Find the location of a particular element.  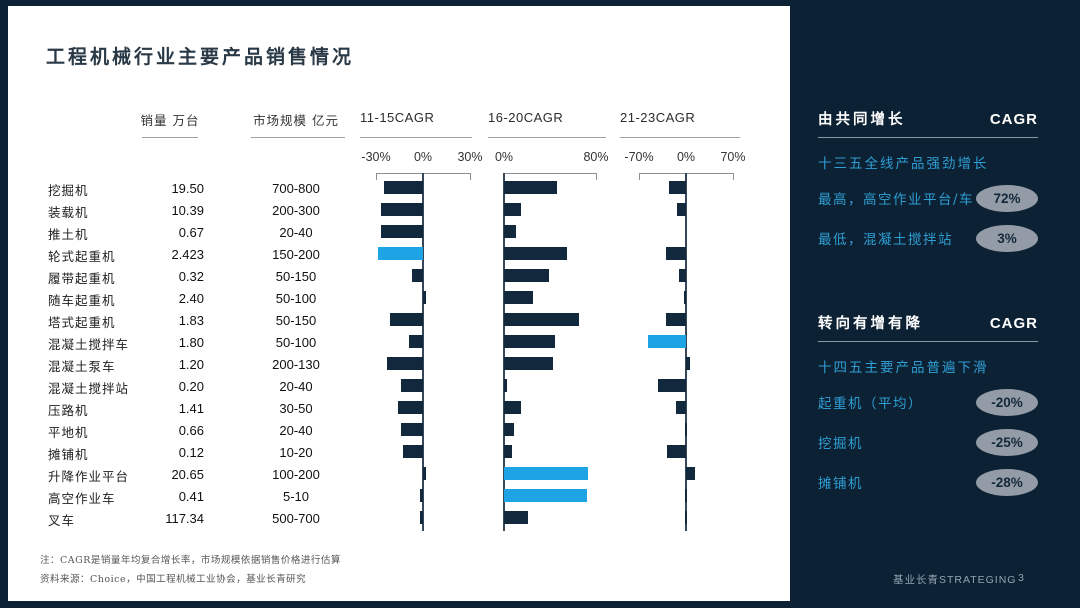

footnote-source: 资料来源：Choice，中国工程机械工业协会，基业长青研究 is located at coordinates (173, 579).